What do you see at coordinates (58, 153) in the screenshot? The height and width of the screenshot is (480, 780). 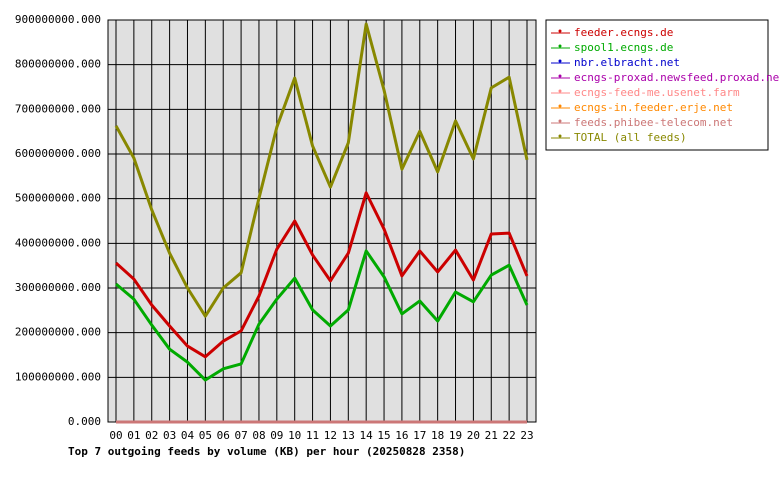 I see `y-tick-label: 600000000.000` at bounding box center [58, 153].